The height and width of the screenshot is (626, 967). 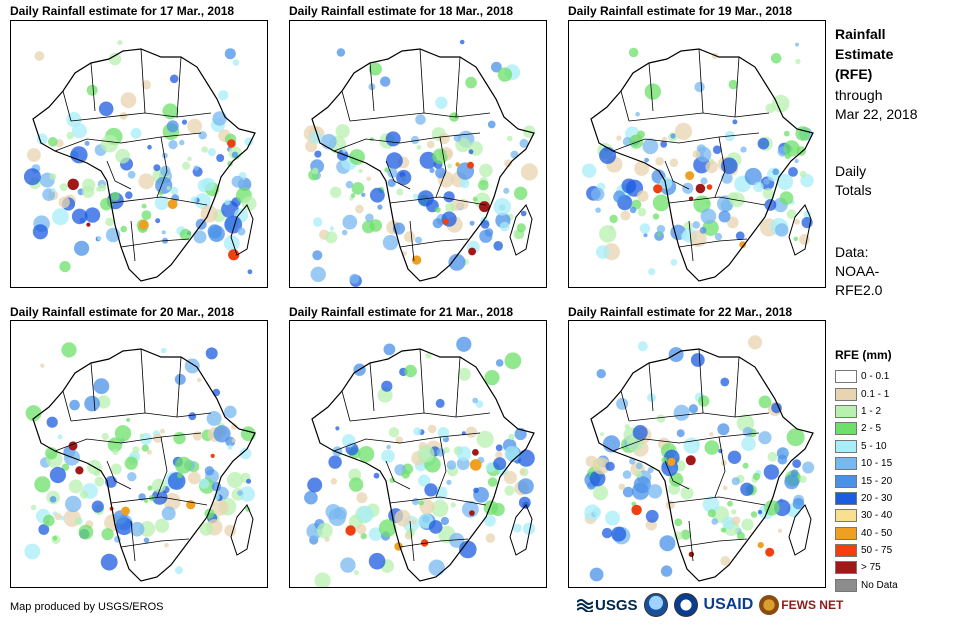 I want to click on legend-item: 15 - 20, so click(x=866, y=480).